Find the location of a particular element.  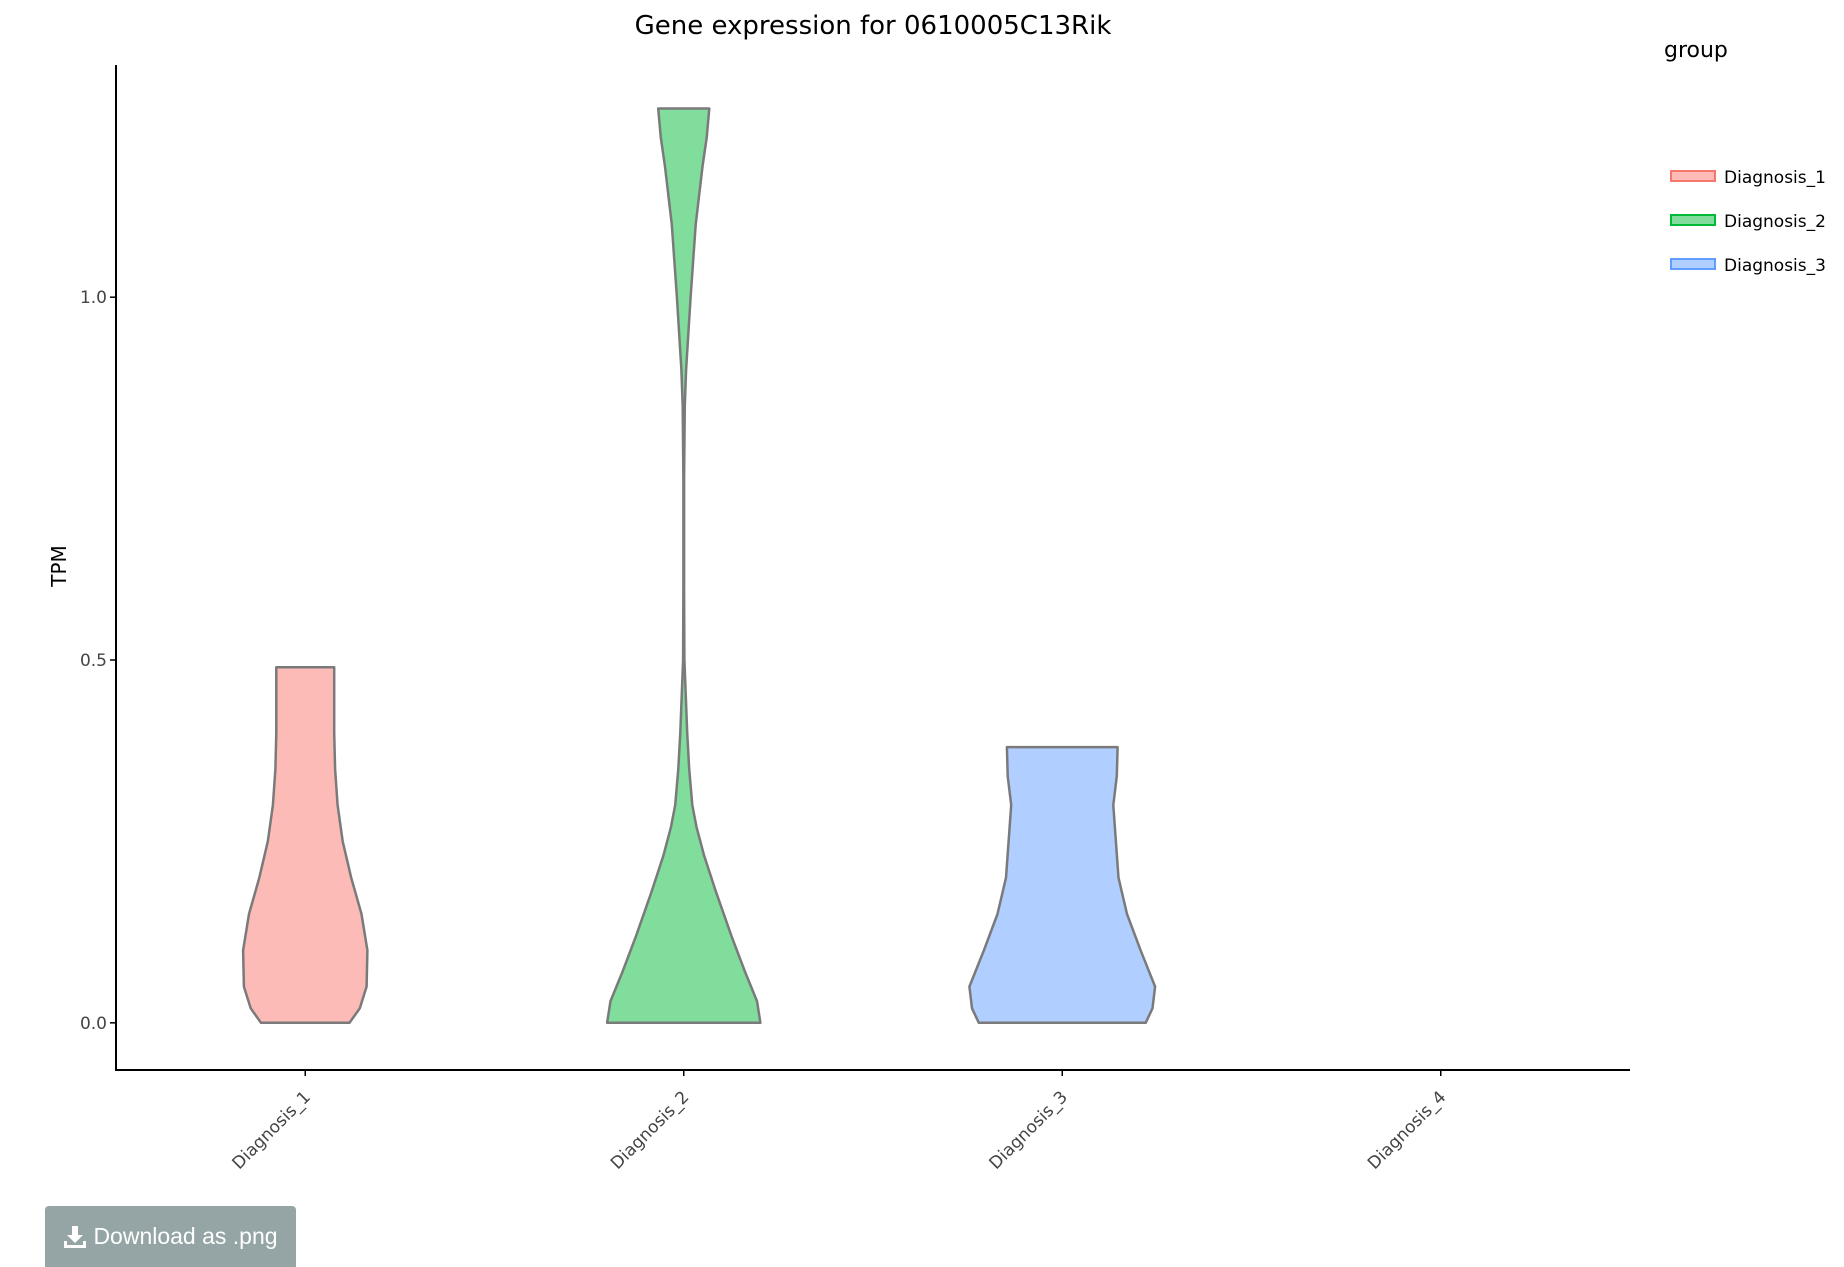

y-tick-label: 0.0 is located at coordinates (93, 1024).